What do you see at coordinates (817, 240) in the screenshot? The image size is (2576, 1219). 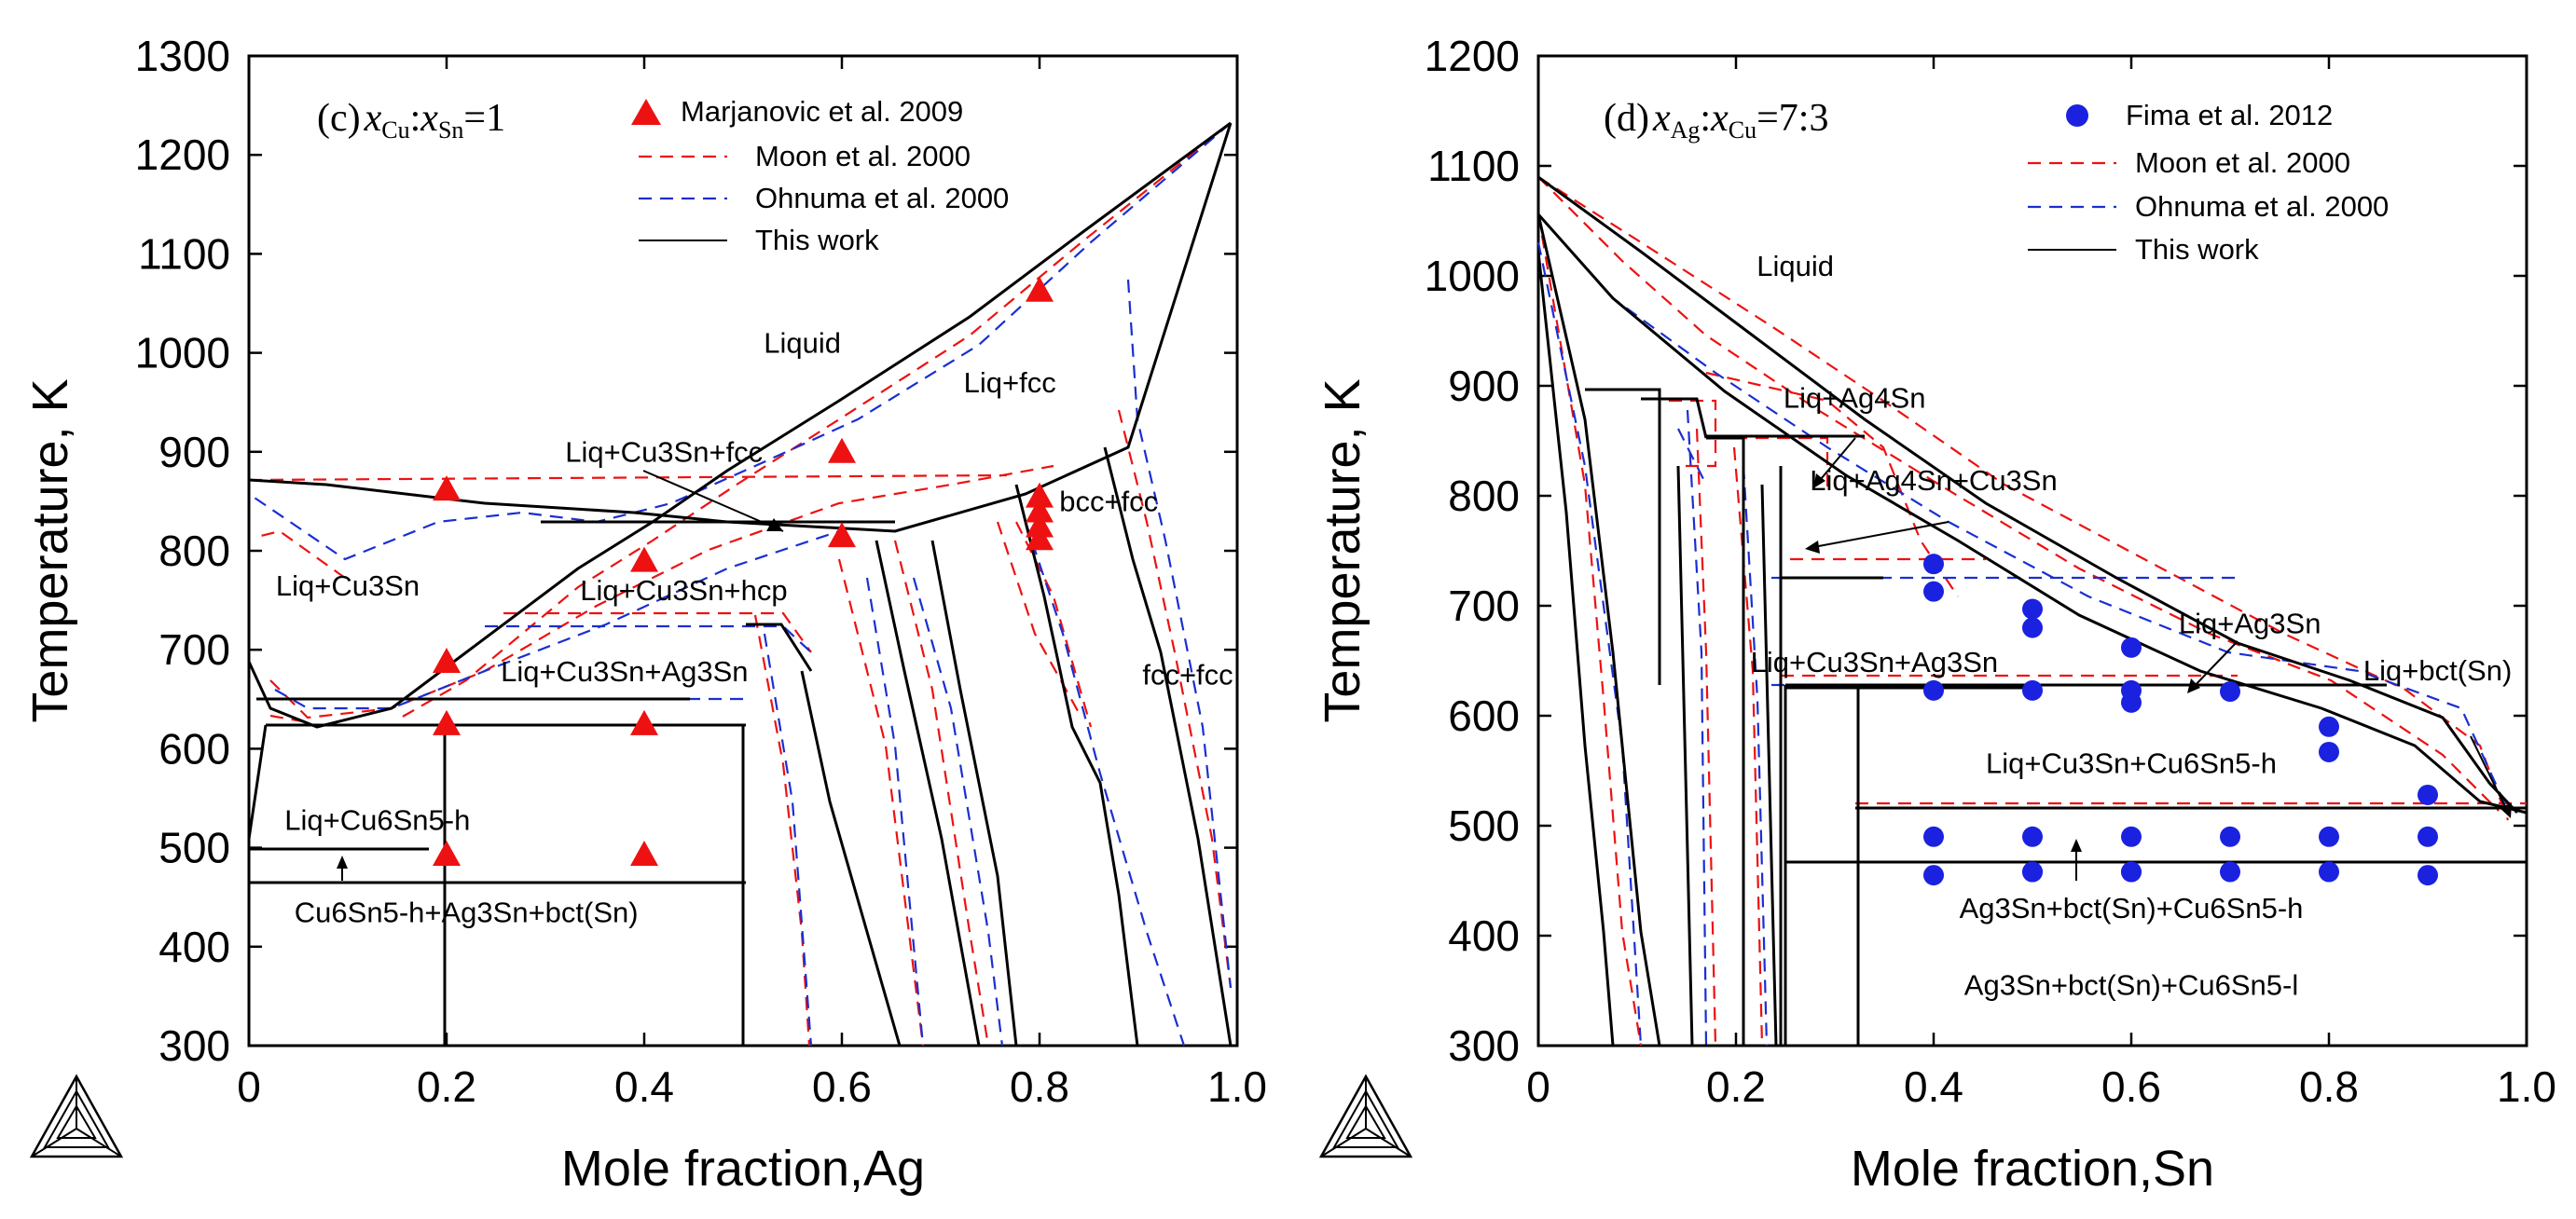 I see `c-legend-label-3: This work` at bounding box center [817, 240].